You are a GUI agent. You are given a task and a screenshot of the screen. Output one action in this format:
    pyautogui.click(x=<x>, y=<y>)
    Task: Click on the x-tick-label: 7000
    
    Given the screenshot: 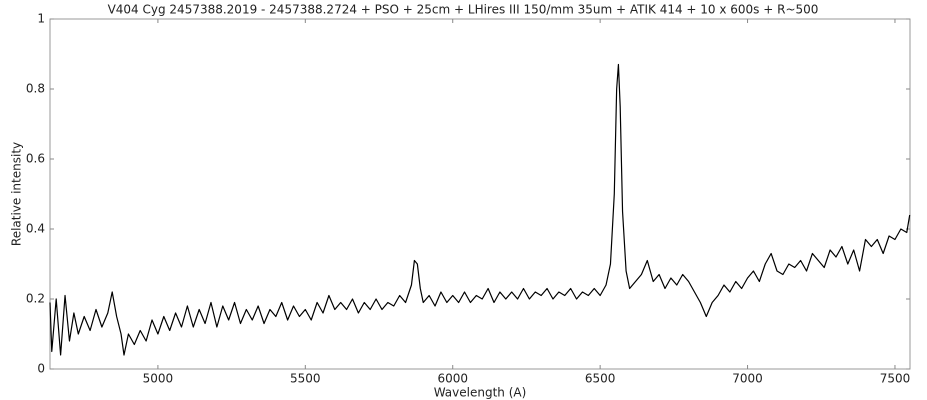 What is the action you would take?
    pyautogui.click(x=747, y=379)
    